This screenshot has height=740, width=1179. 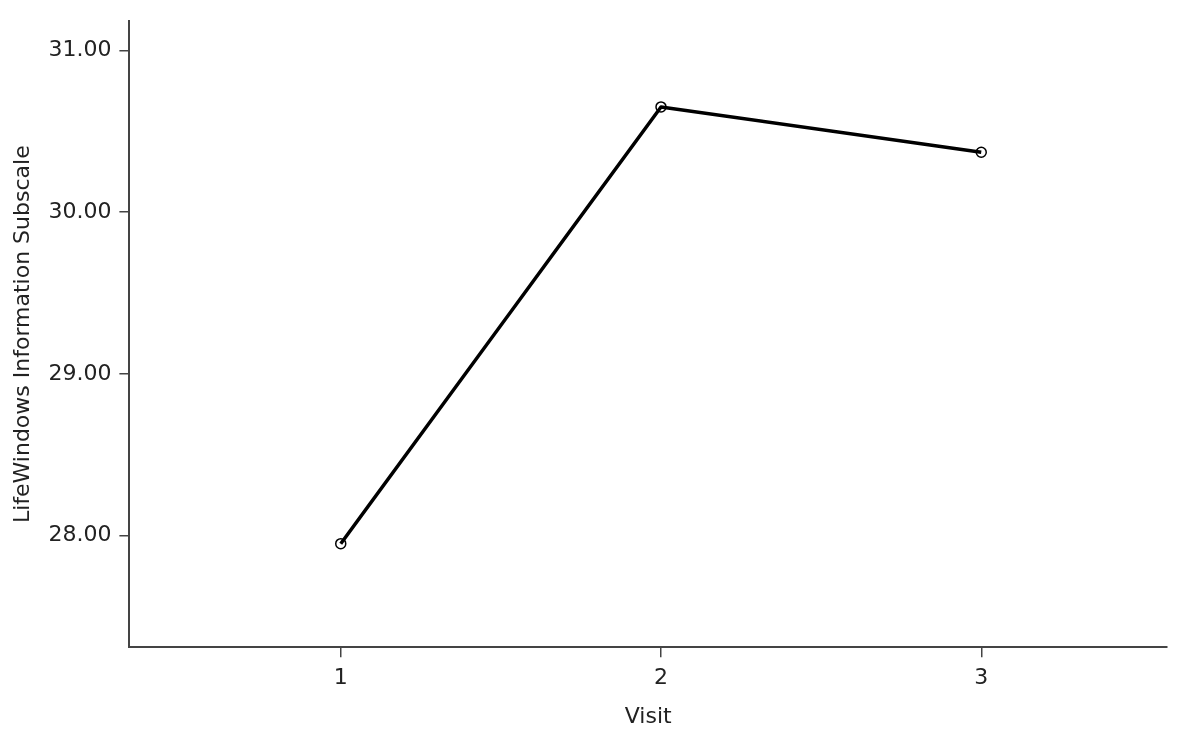 I want to click on x-axis-title: Visit, so click(x=648, y=715).